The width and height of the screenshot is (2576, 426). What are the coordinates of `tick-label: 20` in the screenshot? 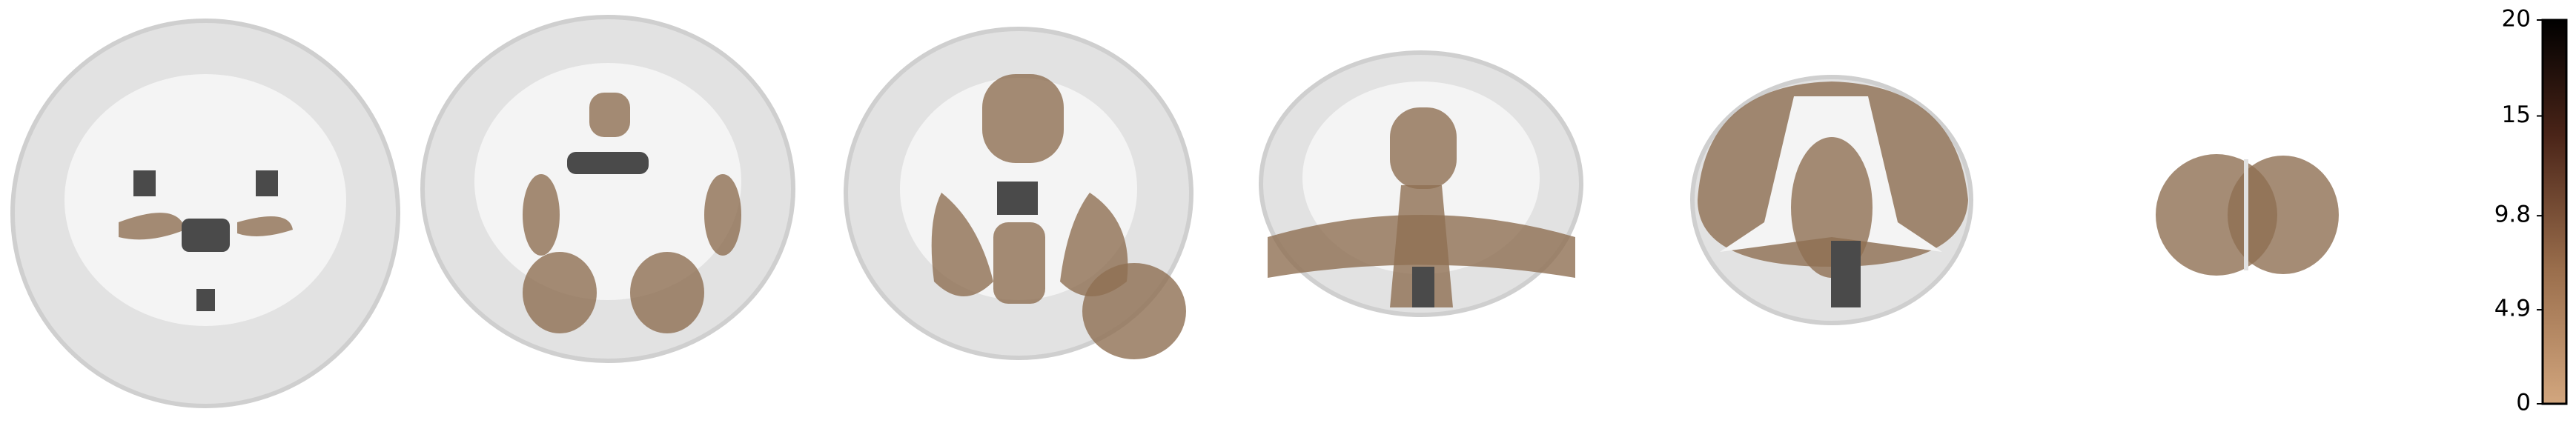 It's located at (2516, 19).